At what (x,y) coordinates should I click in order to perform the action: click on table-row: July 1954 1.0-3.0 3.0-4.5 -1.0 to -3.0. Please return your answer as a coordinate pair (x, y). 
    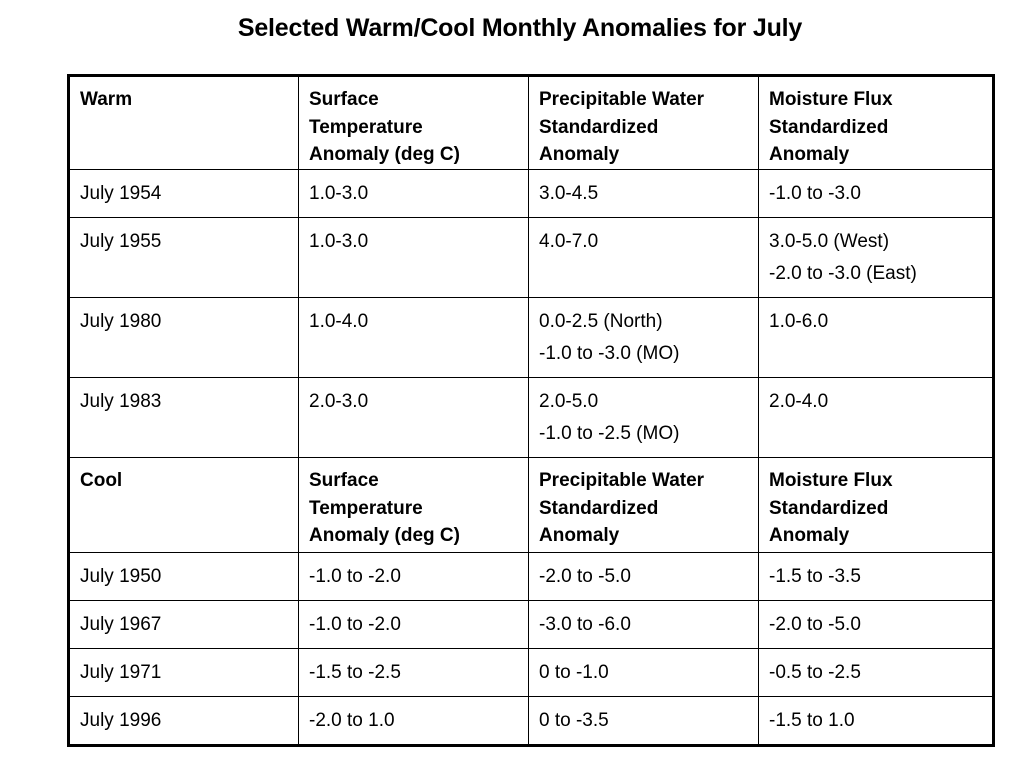
    Looking at the image, I should click on (531, 193).